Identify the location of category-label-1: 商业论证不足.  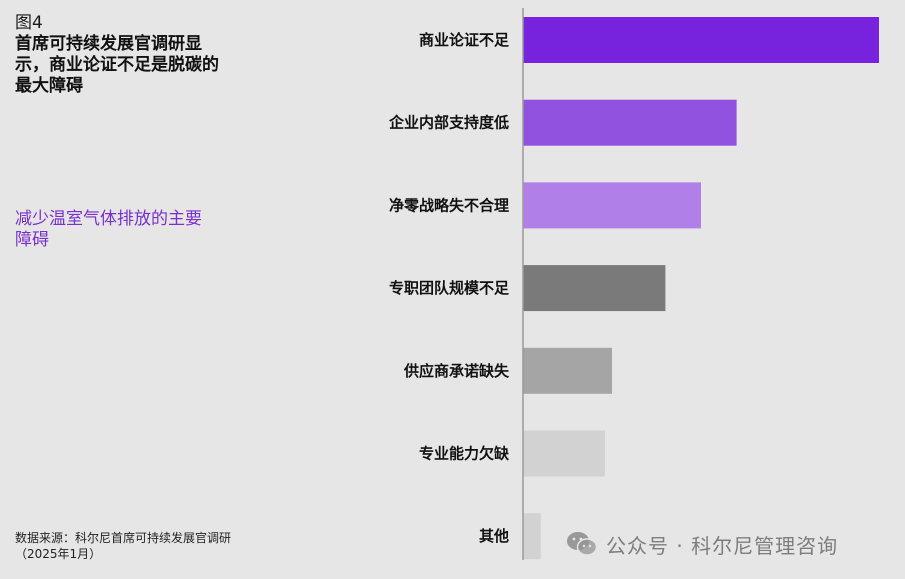
(464, 40).